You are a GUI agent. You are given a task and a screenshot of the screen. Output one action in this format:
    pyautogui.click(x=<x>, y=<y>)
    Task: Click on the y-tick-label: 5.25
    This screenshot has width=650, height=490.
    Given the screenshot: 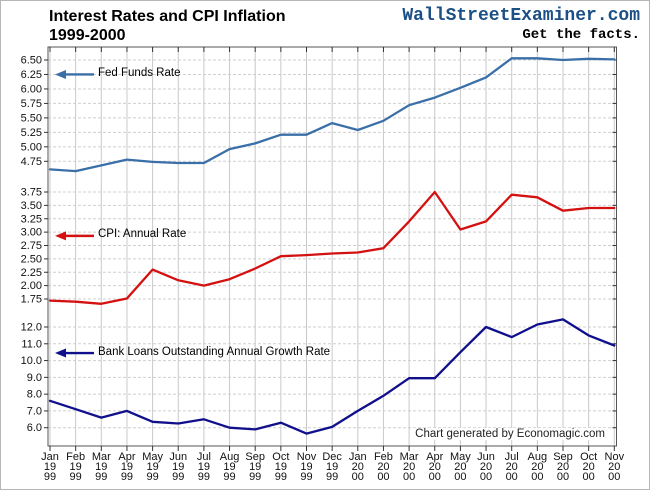 What is the action you would take?
    pyautogui.click(x=31, y=133)
    